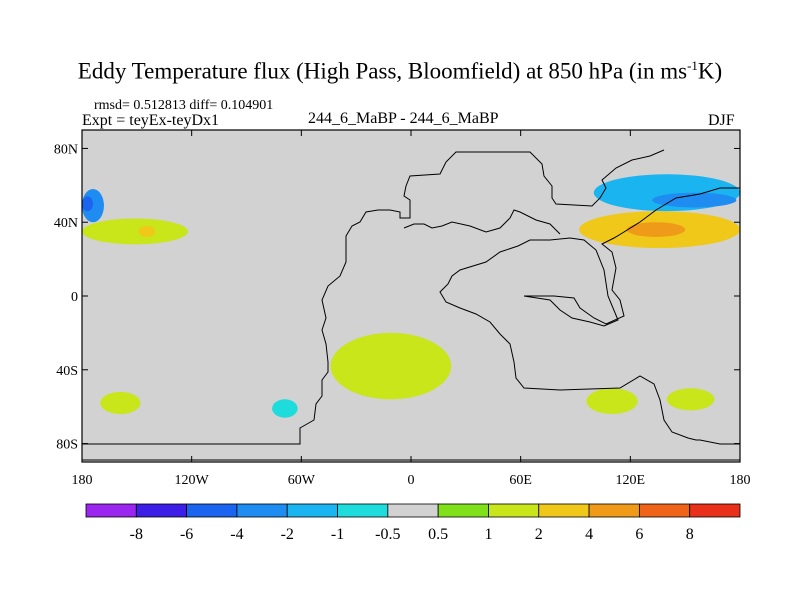 Image resolution: width=800 pixels, height=600 pixels. Describe the element at coordinates (403, 118) in the screenshot. I see `run-comparison-label: 244_6_MaBP - 244_6_MaBP` at that location.